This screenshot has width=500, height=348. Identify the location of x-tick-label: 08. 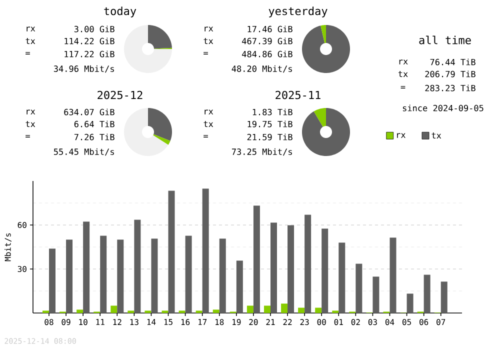
(49, 322).